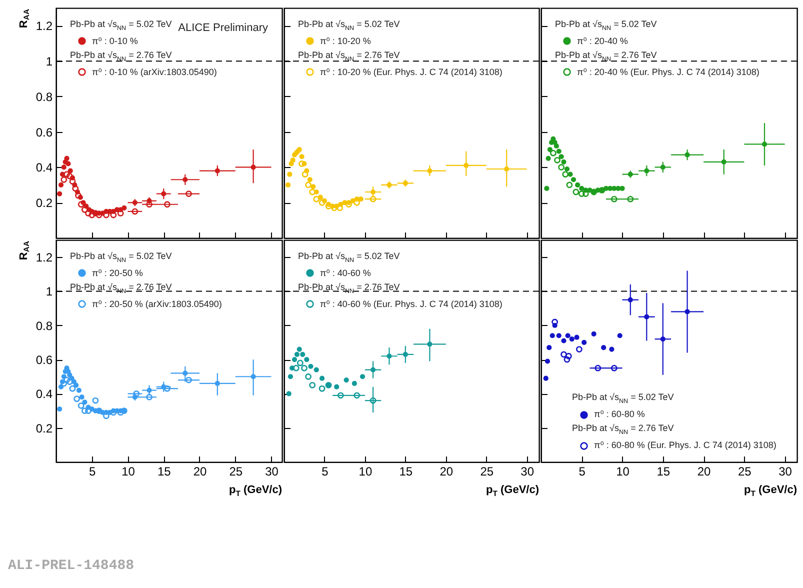 This screenshot has width=803, height=588. What do you see at coordinates (71, 566) in the screenshot?
I see `text: ALI-PREL-148488` at bounding box center [71, 566].